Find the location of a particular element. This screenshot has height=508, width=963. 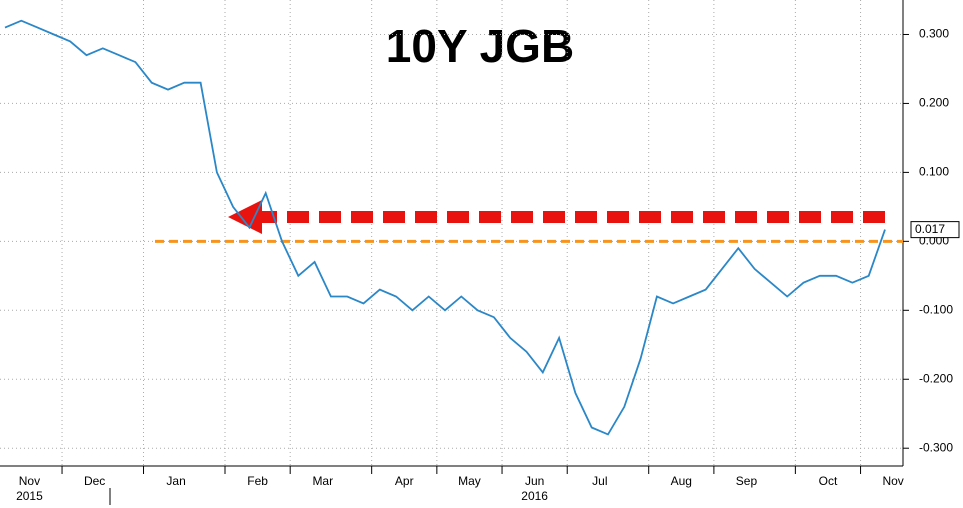

x-tick-label: Jan is located at coordinates (175, 481).